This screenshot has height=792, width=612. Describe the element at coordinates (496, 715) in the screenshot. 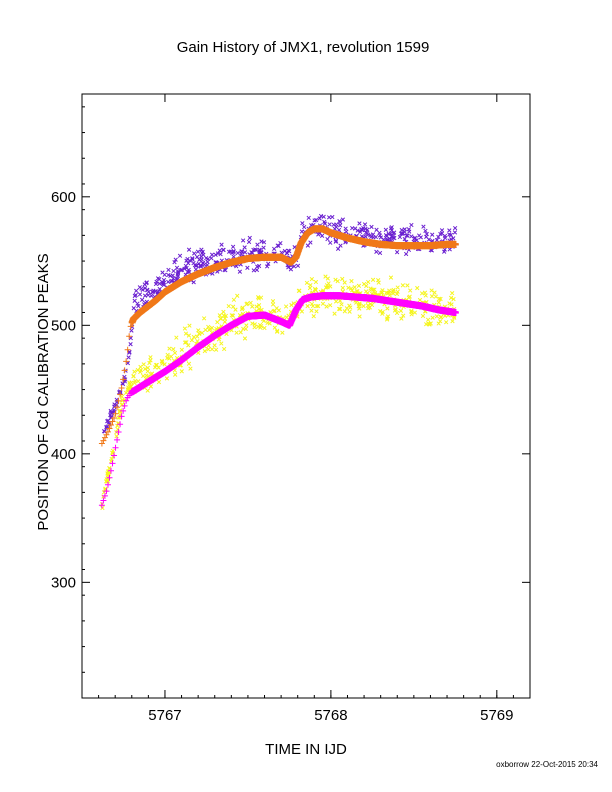

I see `x-tick-label: 5769` at that location.